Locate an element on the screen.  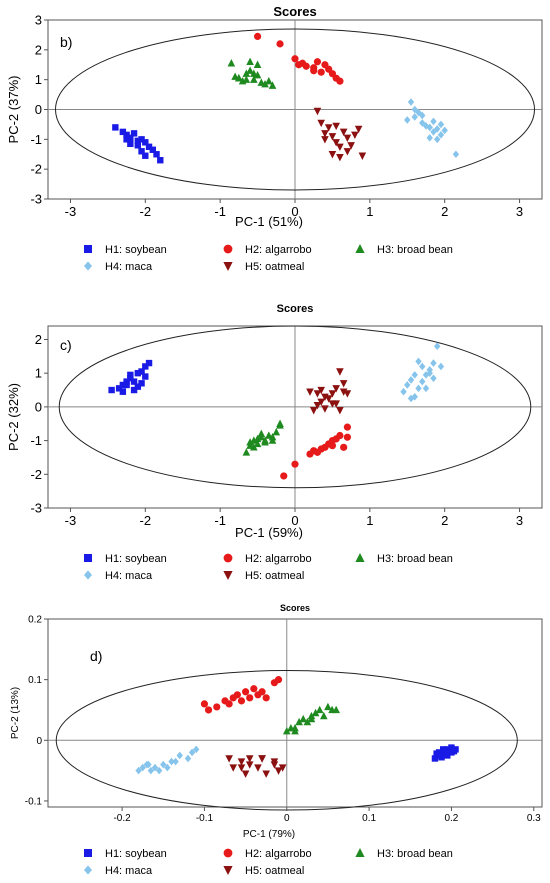
y-tick-label: -2 is located at coordinates (36, 169).